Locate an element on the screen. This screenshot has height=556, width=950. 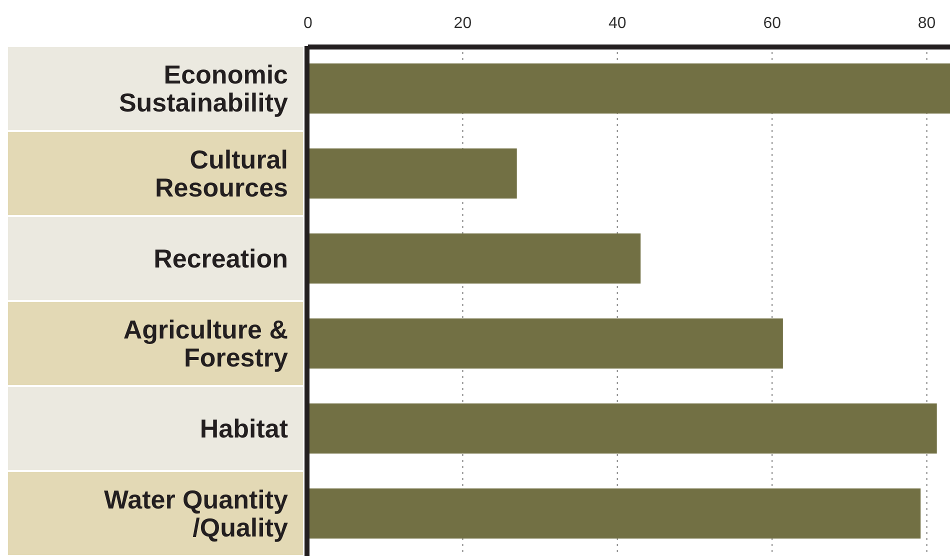
y-tick-label: Water Quantity /Quality is located at coordinates (196, 513).